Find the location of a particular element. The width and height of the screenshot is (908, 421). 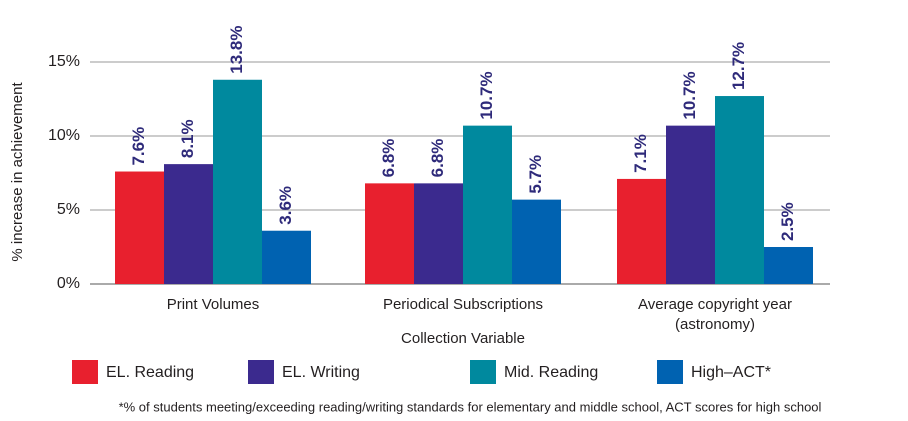

legend-label: EL. Writing is located at coordinates (321, 372).